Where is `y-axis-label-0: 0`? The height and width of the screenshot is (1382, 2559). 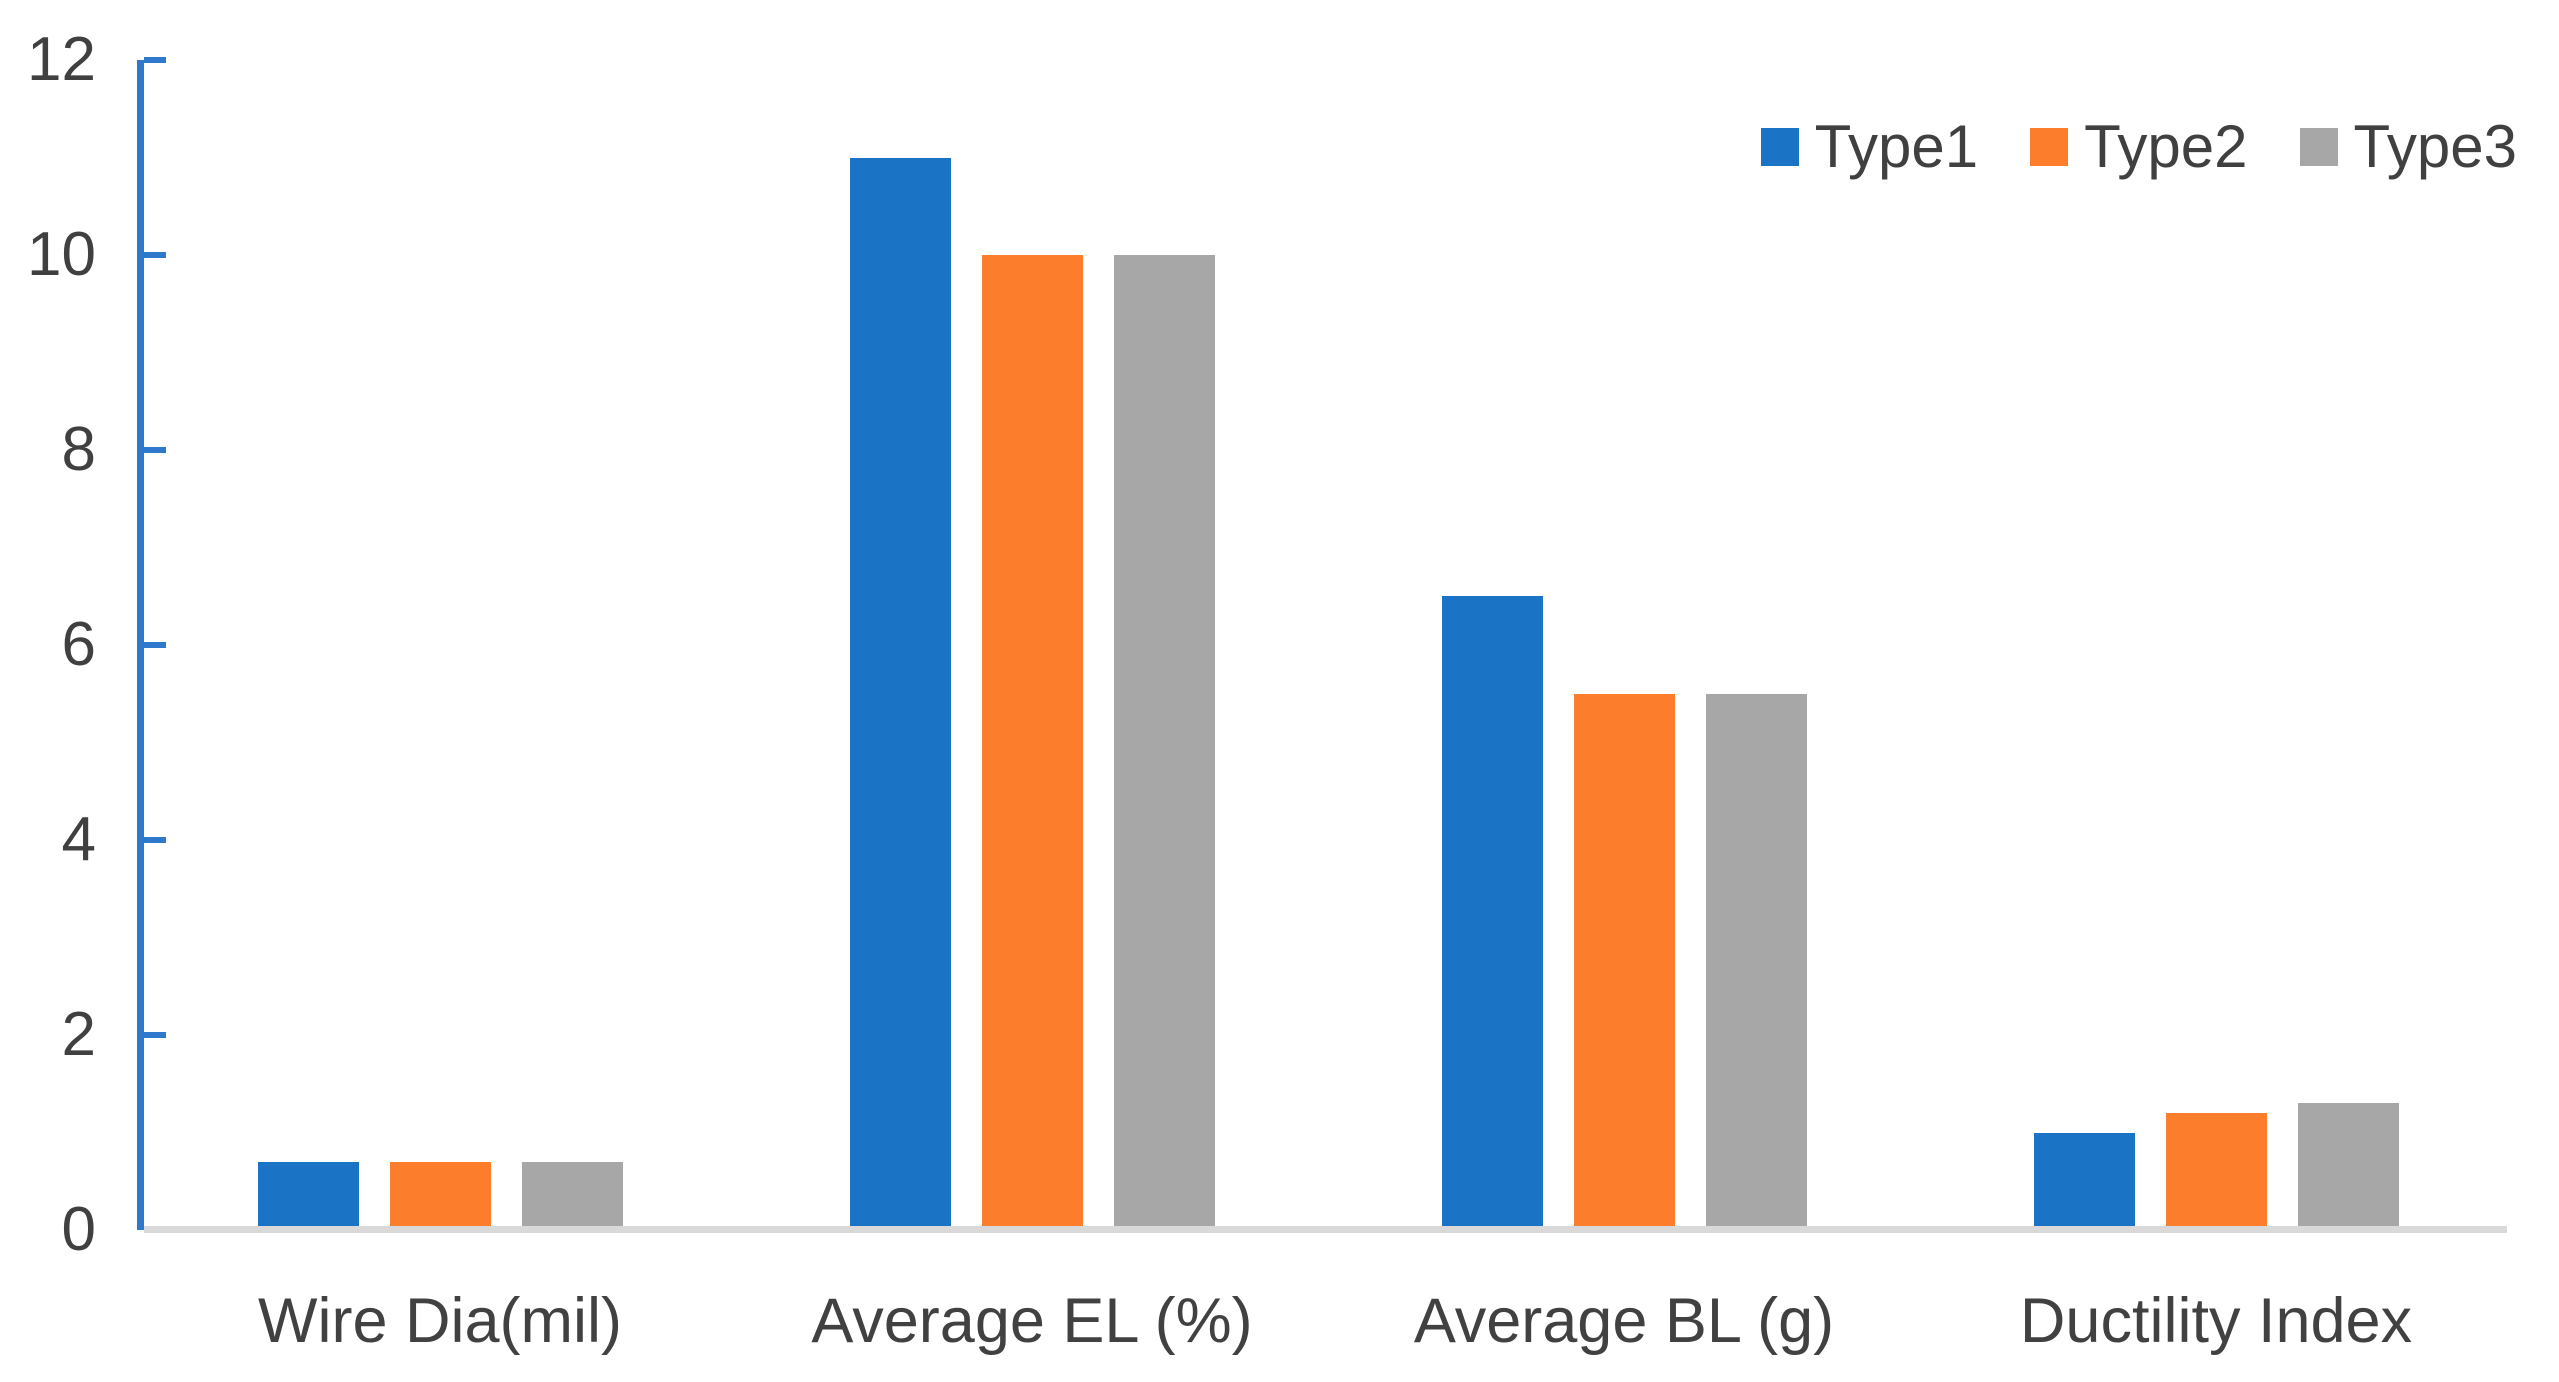
y-axis-label-0: 0 is located at coordinates (78, 1229).